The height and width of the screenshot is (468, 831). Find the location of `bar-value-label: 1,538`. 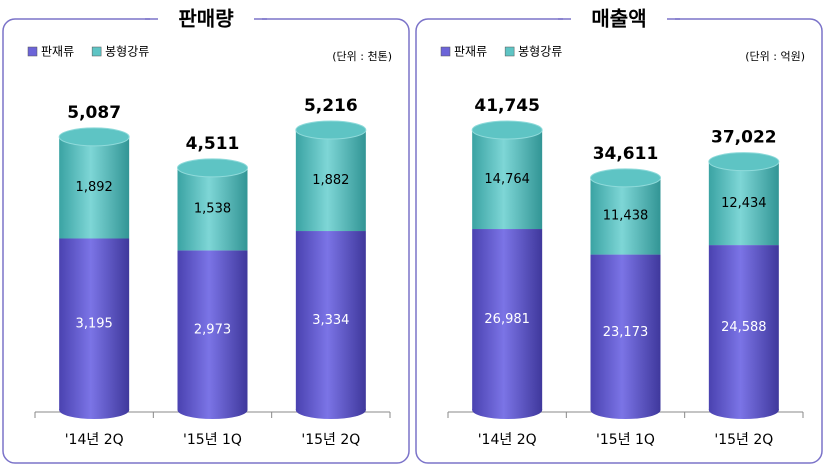

bar-value-label: 1,538 is located at coordinates (212, 209).